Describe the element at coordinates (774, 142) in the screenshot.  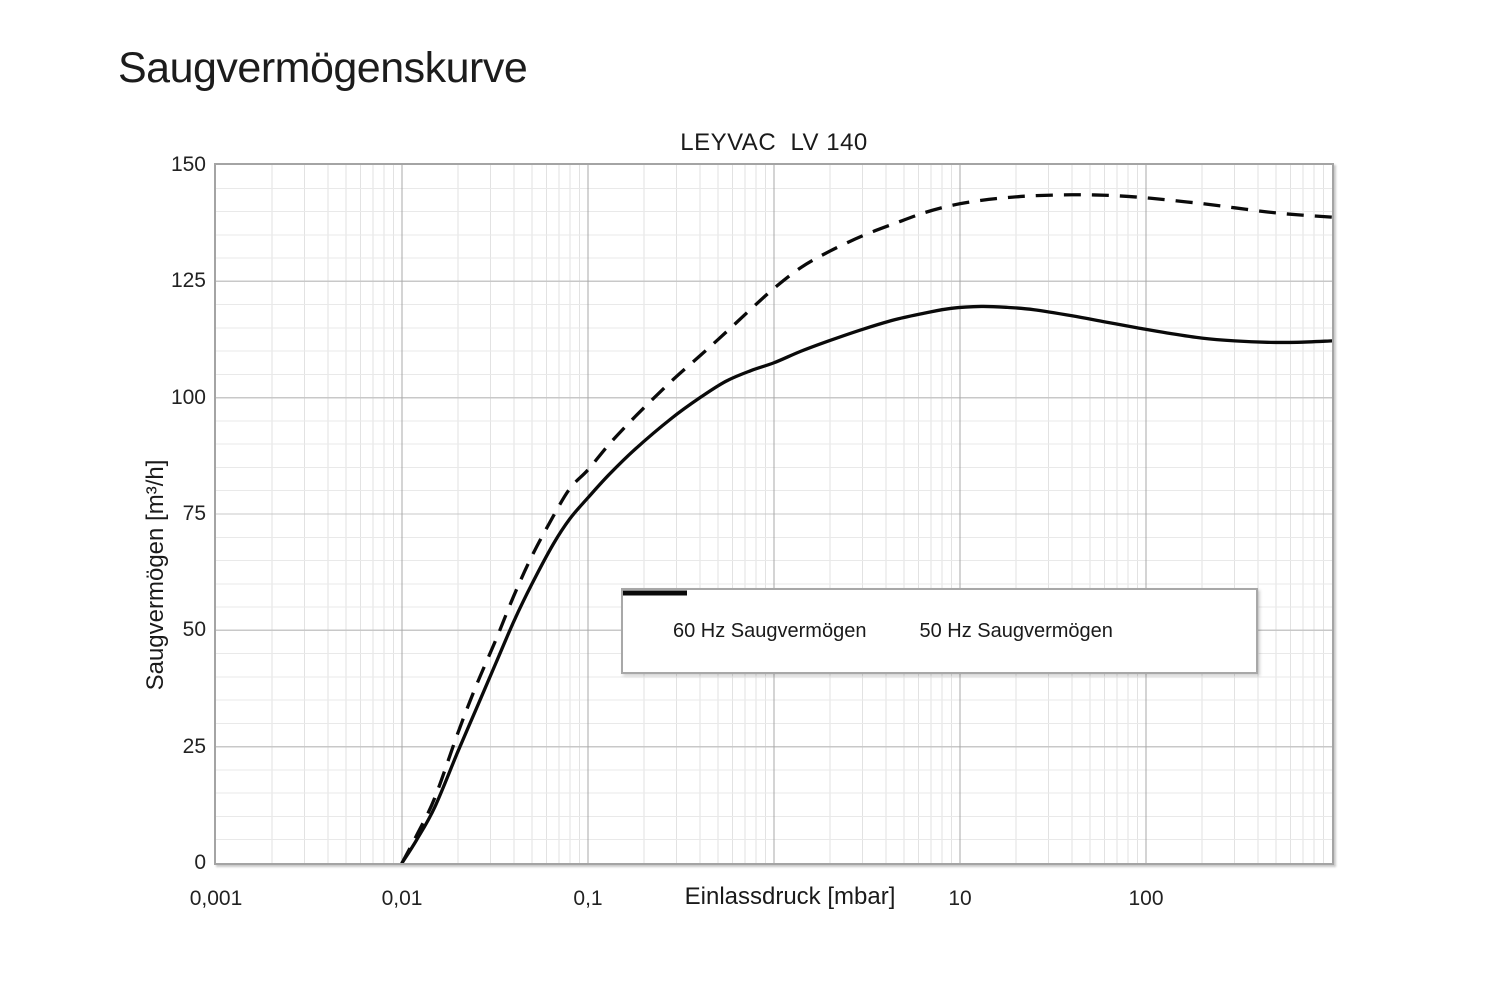
I see `chart-title: LEYVAC LV 140` at that location.